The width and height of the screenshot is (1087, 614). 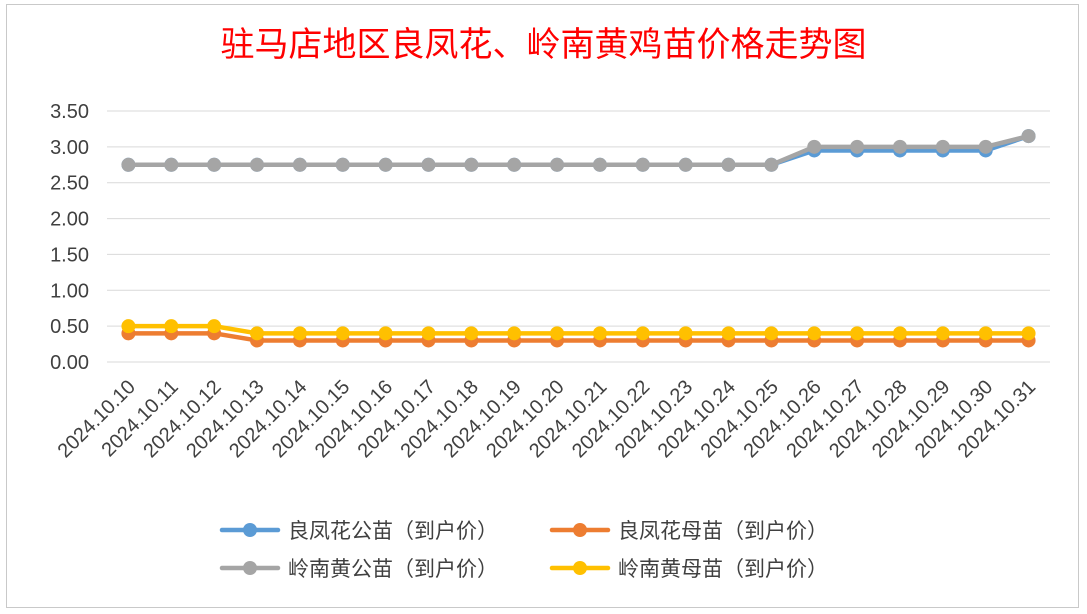 What do you see at coordinates (69, 255) in the screenshot?
I see `y-tick-label: 1.50` at bounding box center [69, 255].